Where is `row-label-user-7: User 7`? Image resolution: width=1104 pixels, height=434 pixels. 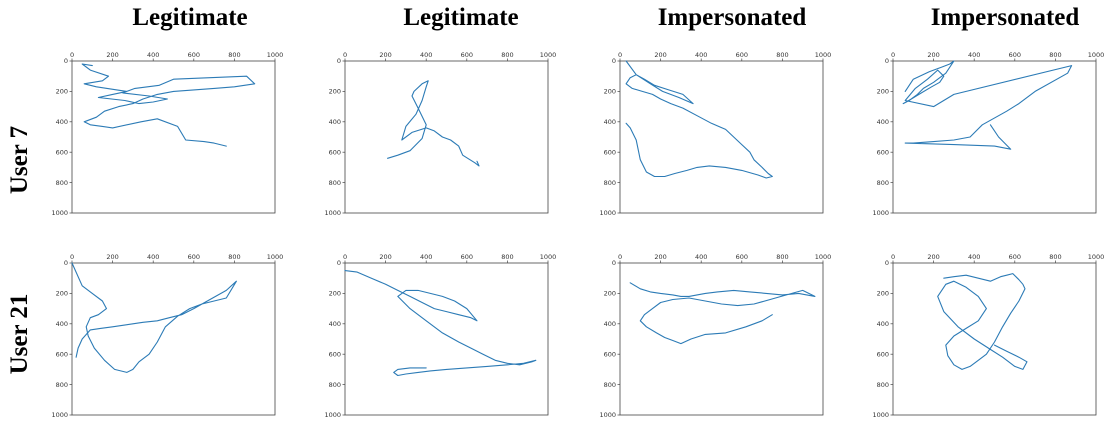 row-label-user-7: User 7 is located at coordinates (19, 160).